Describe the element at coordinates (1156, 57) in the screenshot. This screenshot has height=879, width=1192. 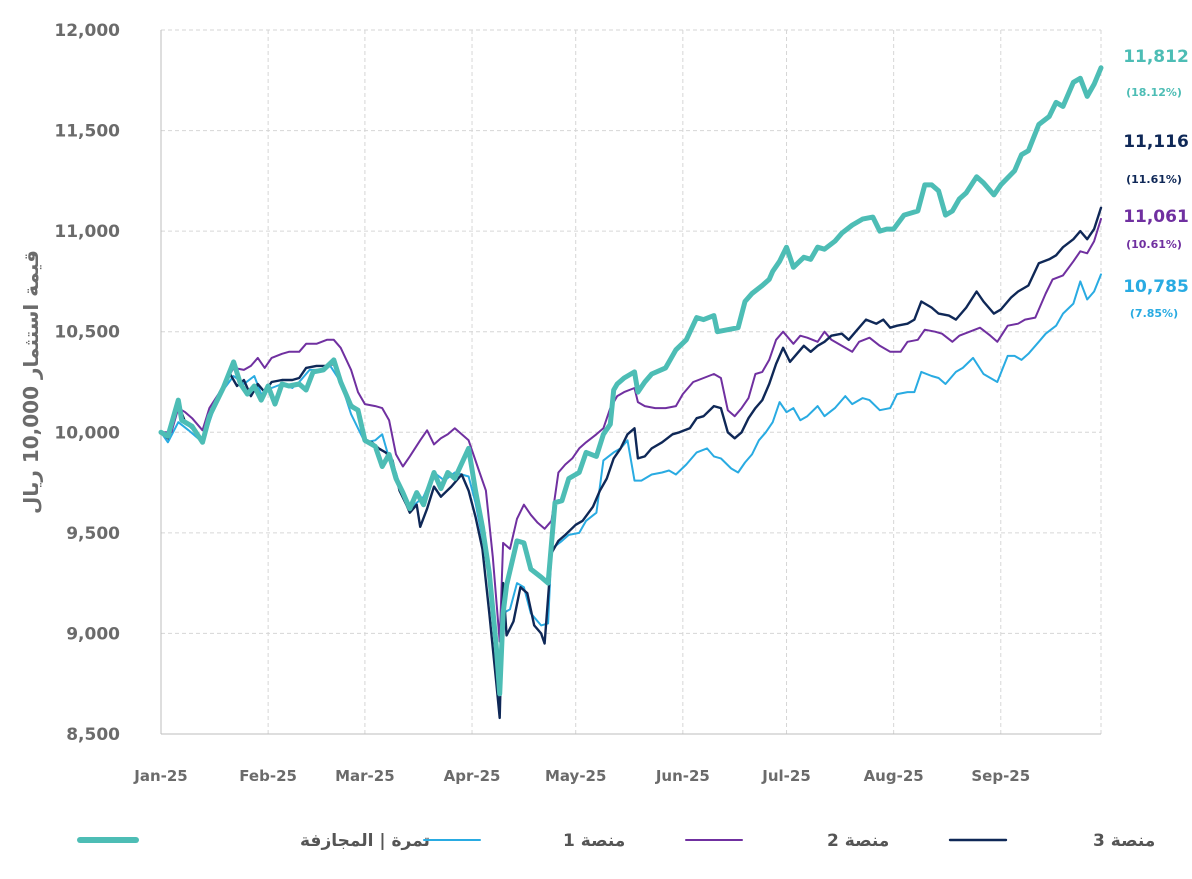
I see `end-value-label: 11,812` at that location.